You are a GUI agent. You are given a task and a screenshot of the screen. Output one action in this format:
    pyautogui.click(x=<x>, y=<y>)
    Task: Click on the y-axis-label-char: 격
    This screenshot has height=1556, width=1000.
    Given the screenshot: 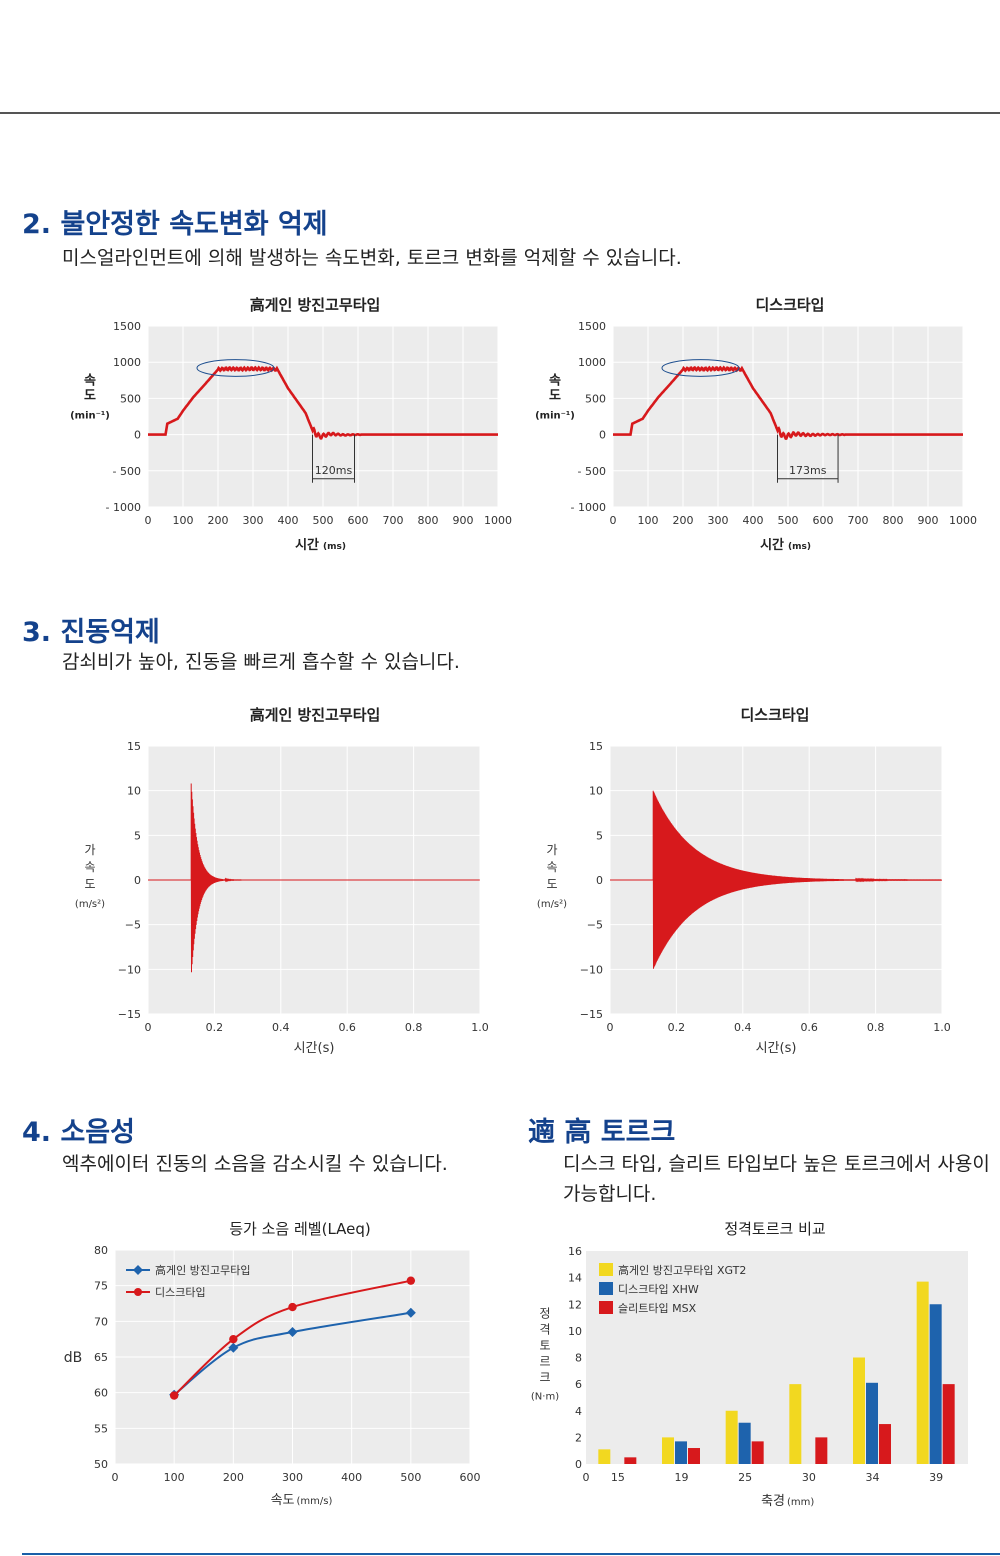 What is the action you would take?
    pyautogui.click(x=544, y=1330)
    